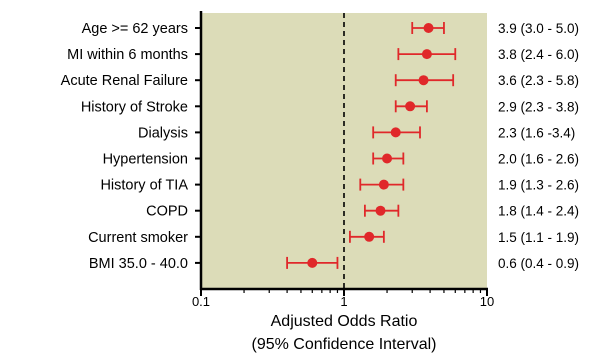  I want to click on ci-value-label: 1.8 (1.4 - 2.4), so click(538, 211).